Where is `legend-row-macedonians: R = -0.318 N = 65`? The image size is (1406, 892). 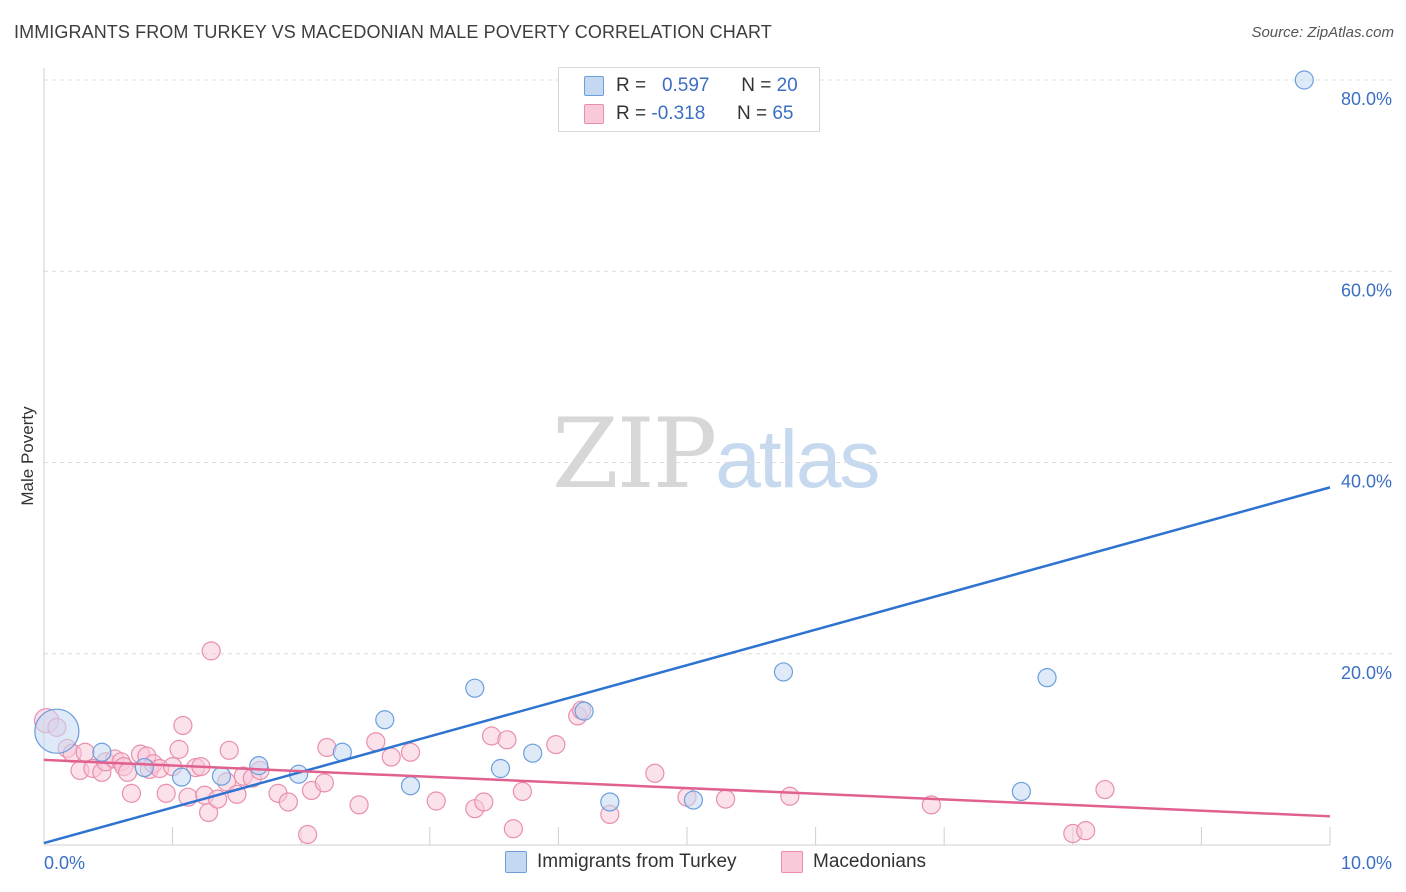 legend-row-macedonians: R = -0.318 N = 65 is located at coordinates (688, 114).